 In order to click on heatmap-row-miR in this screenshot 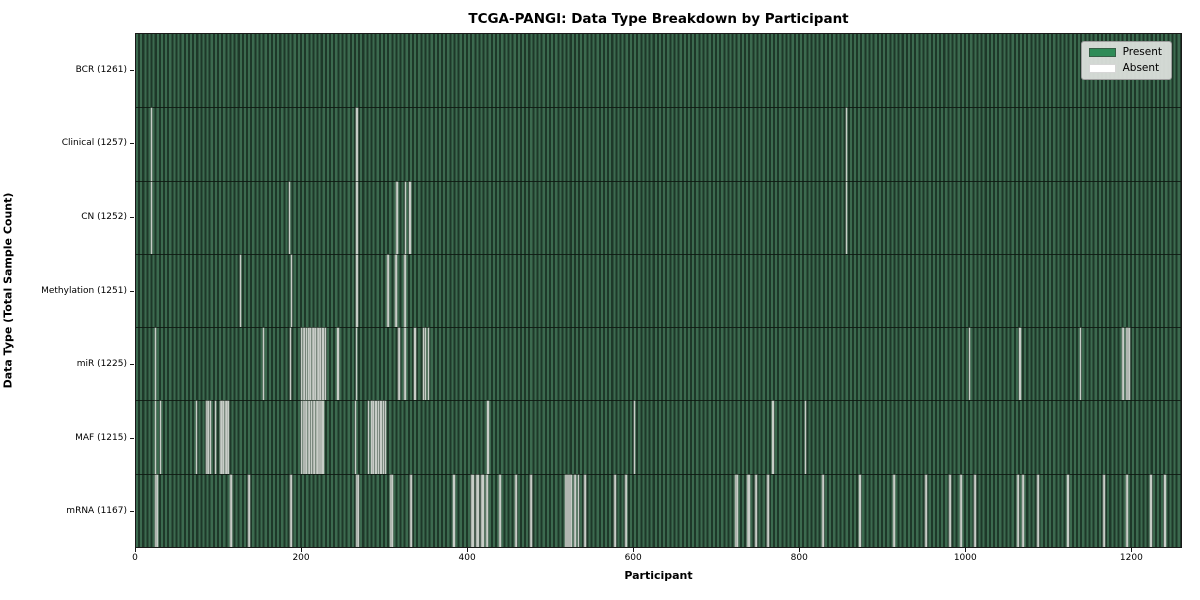, I will do `click(658, 364)`.